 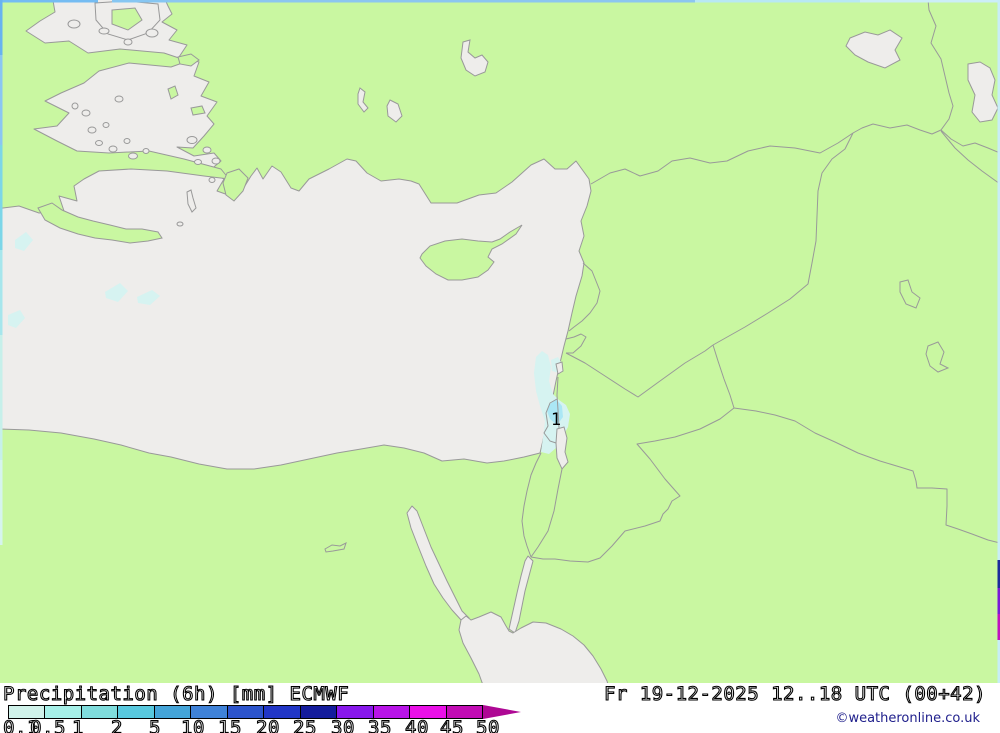 I want to click on legend-title: Precipitation (6h) [mm] ECMWF, so click(x=176, y=694).